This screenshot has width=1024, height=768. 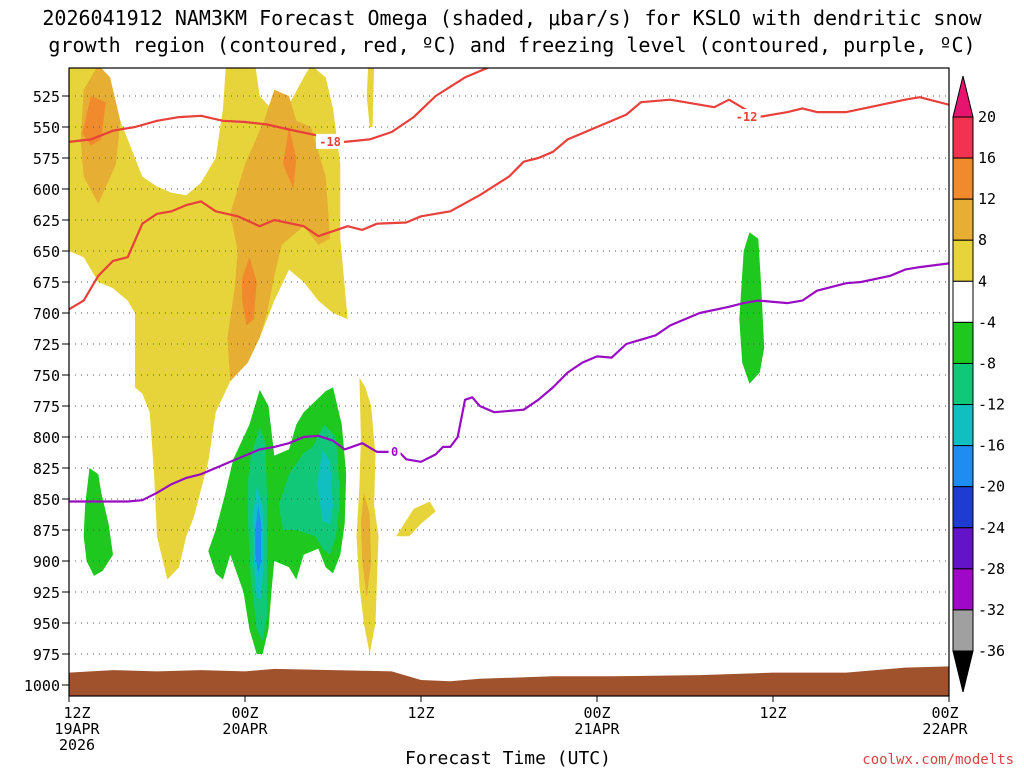 I want to click on colorbar-label-8: -16, so click(x=991, y=446).